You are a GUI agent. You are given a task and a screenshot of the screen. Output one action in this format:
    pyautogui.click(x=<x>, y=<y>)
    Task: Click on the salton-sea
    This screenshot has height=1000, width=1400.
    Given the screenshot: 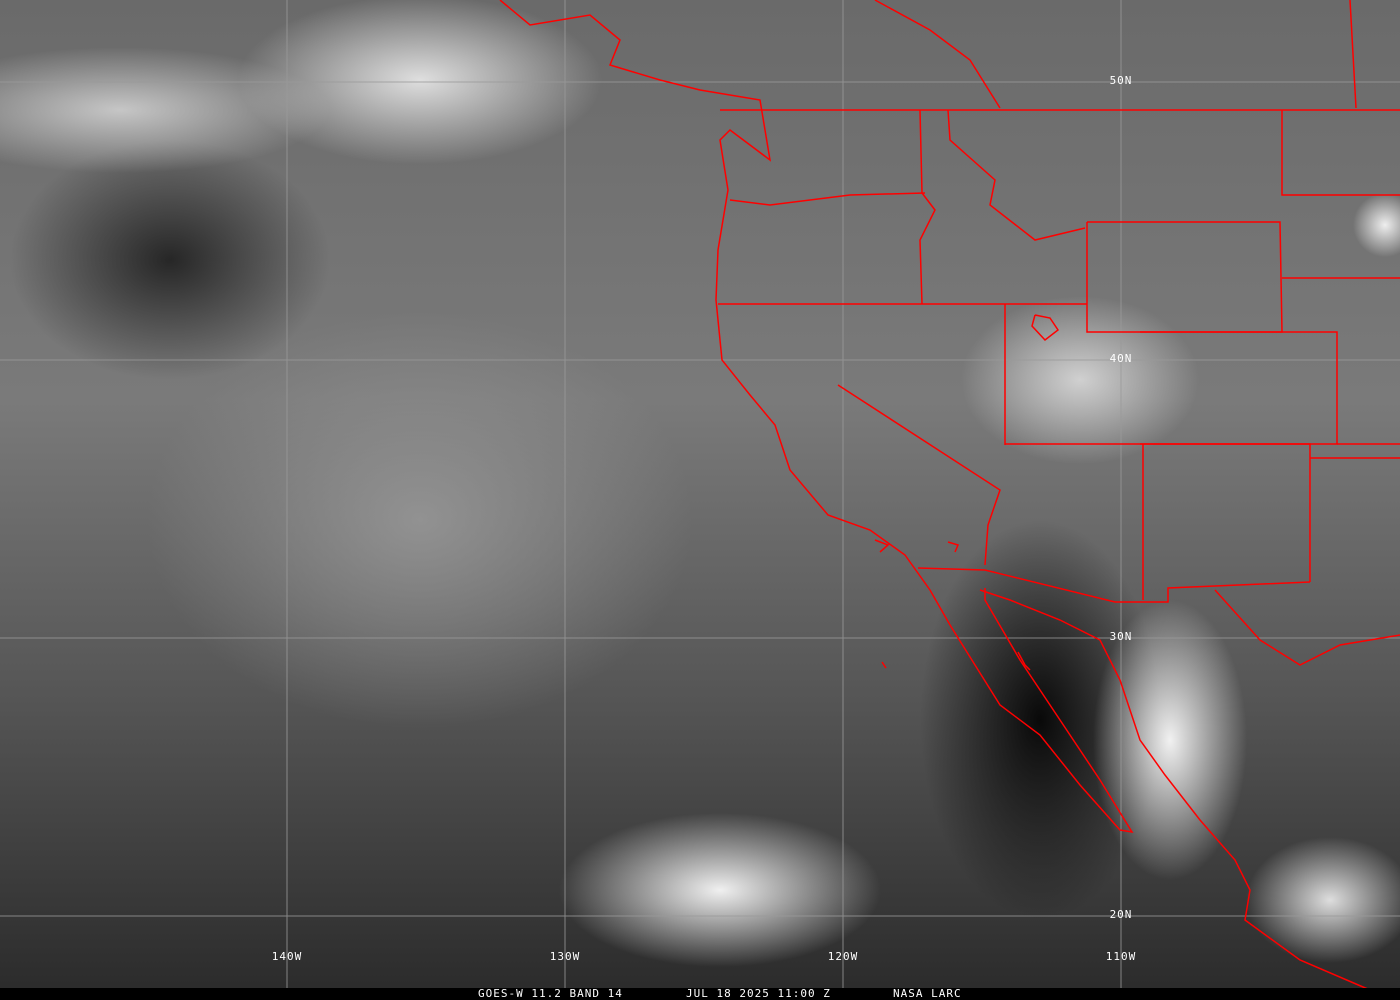 What is the action you would take?
    pyautogui.click(x=953, y=547)
    